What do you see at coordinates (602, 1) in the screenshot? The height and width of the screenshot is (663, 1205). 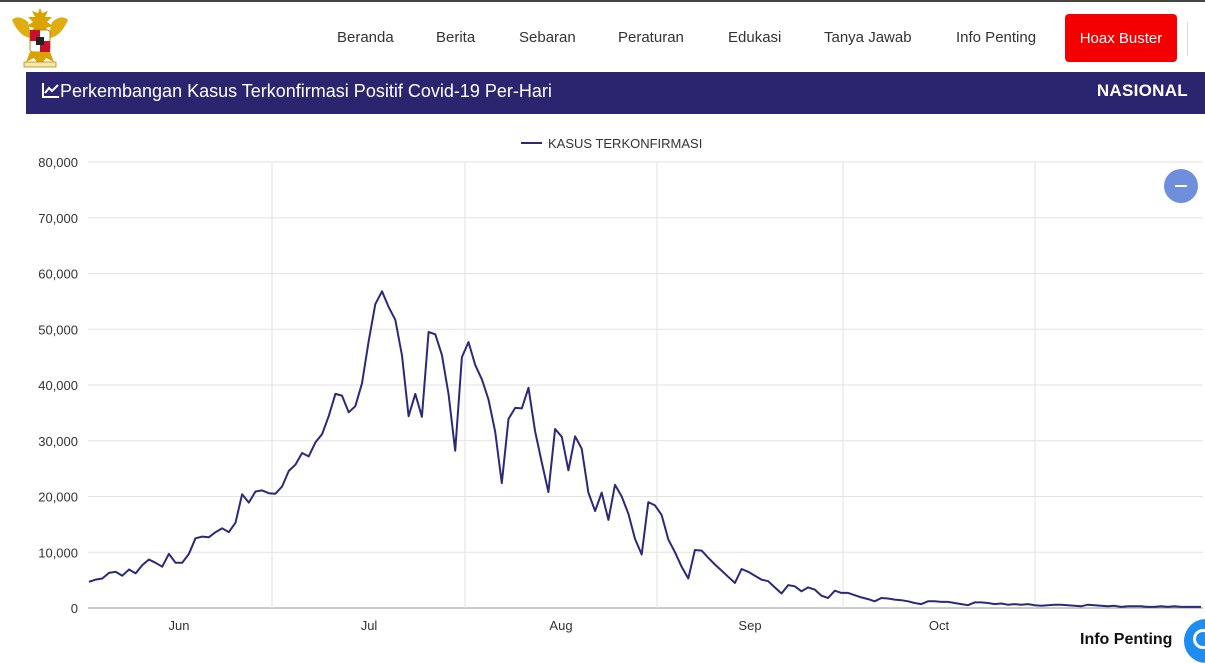 I see `top-border-line` at bounding box center [602, 1].